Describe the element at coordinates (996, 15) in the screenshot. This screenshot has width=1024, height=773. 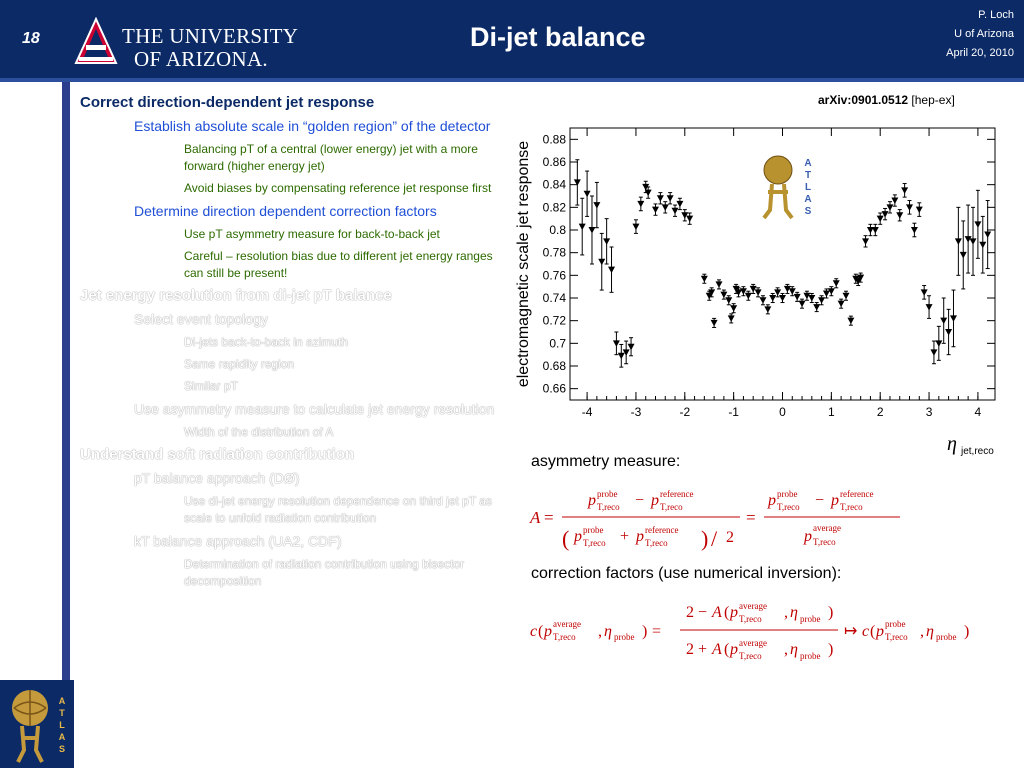
I see `author-name: P. Loch` at that location.